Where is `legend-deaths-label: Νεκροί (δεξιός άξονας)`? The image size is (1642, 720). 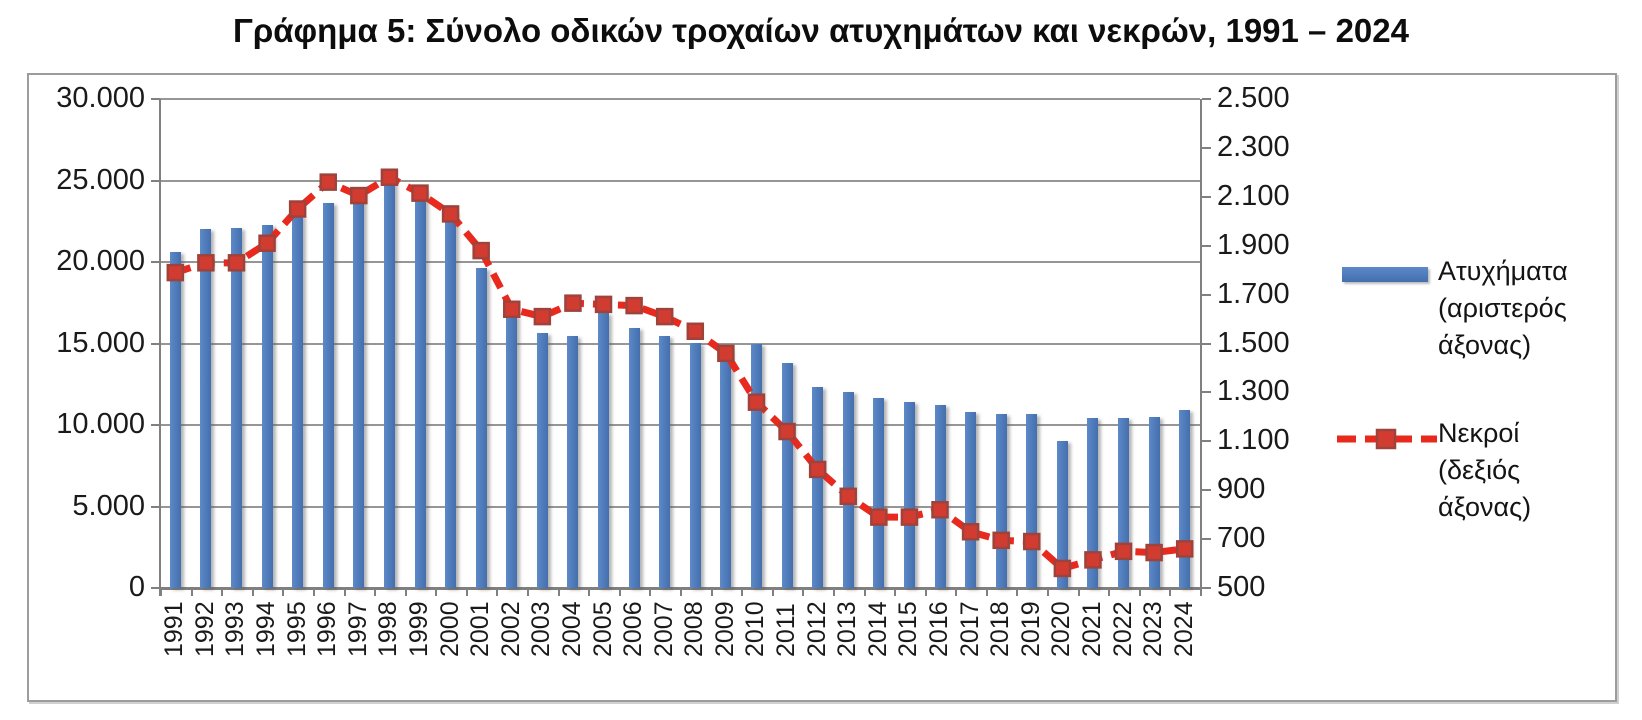 legend-deaths-label: Νεκροί (δεξιός άξονας) is located at coordinates (1484, 470).